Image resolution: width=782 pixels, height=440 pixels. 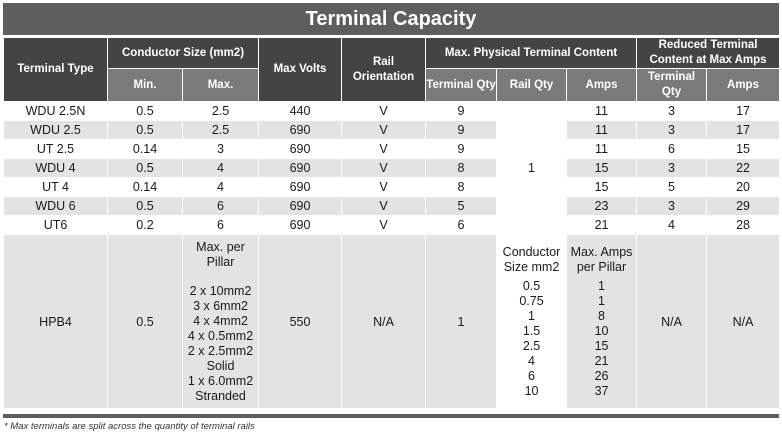 I want to click on cell-reduced-qty: N/A, so click(x=672, y=321).